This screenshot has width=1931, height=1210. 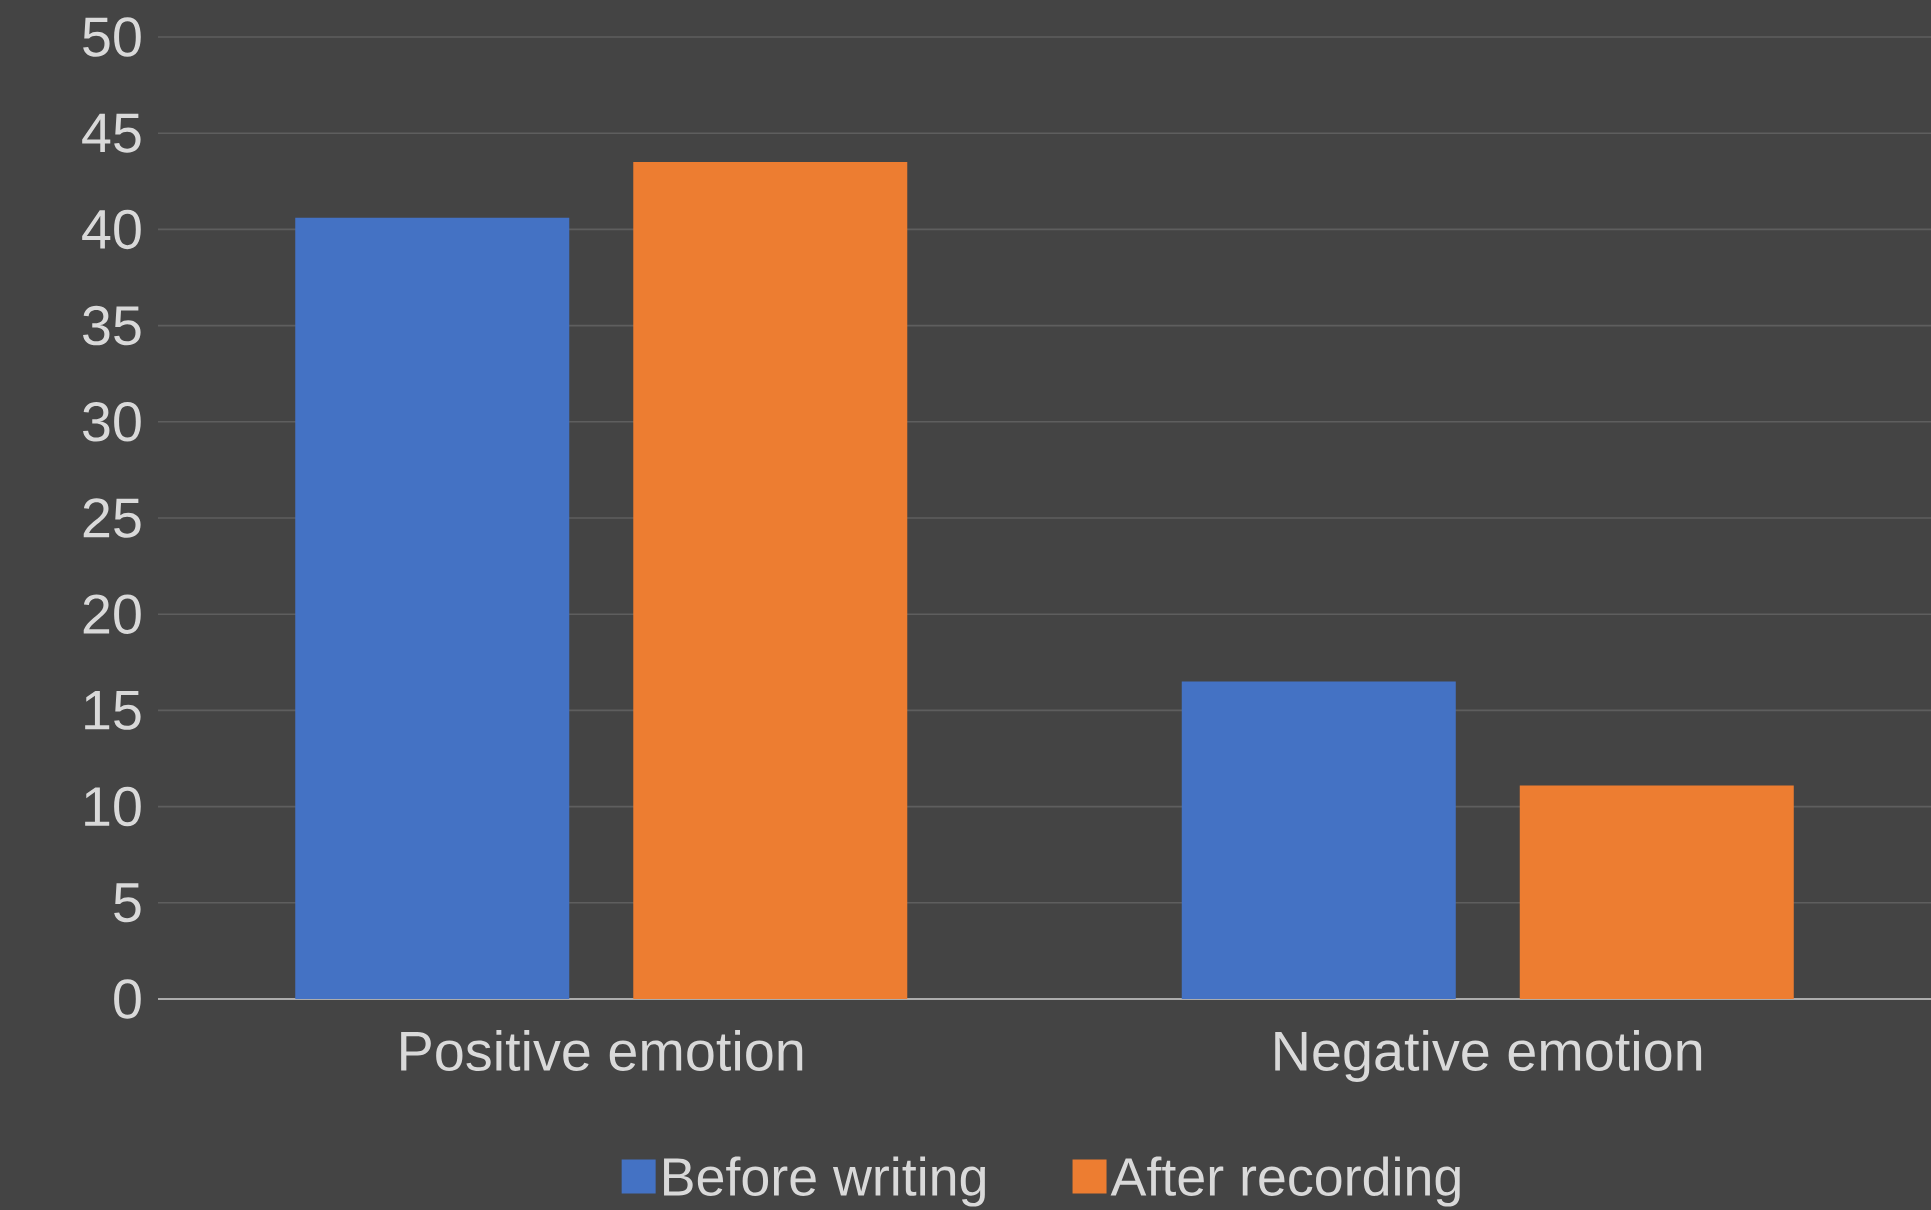 What do you see at coordinates (602, 1050) in the screenshot?
I see `x-tick-label: Positive emotion` at bounding box center [602, 1050].